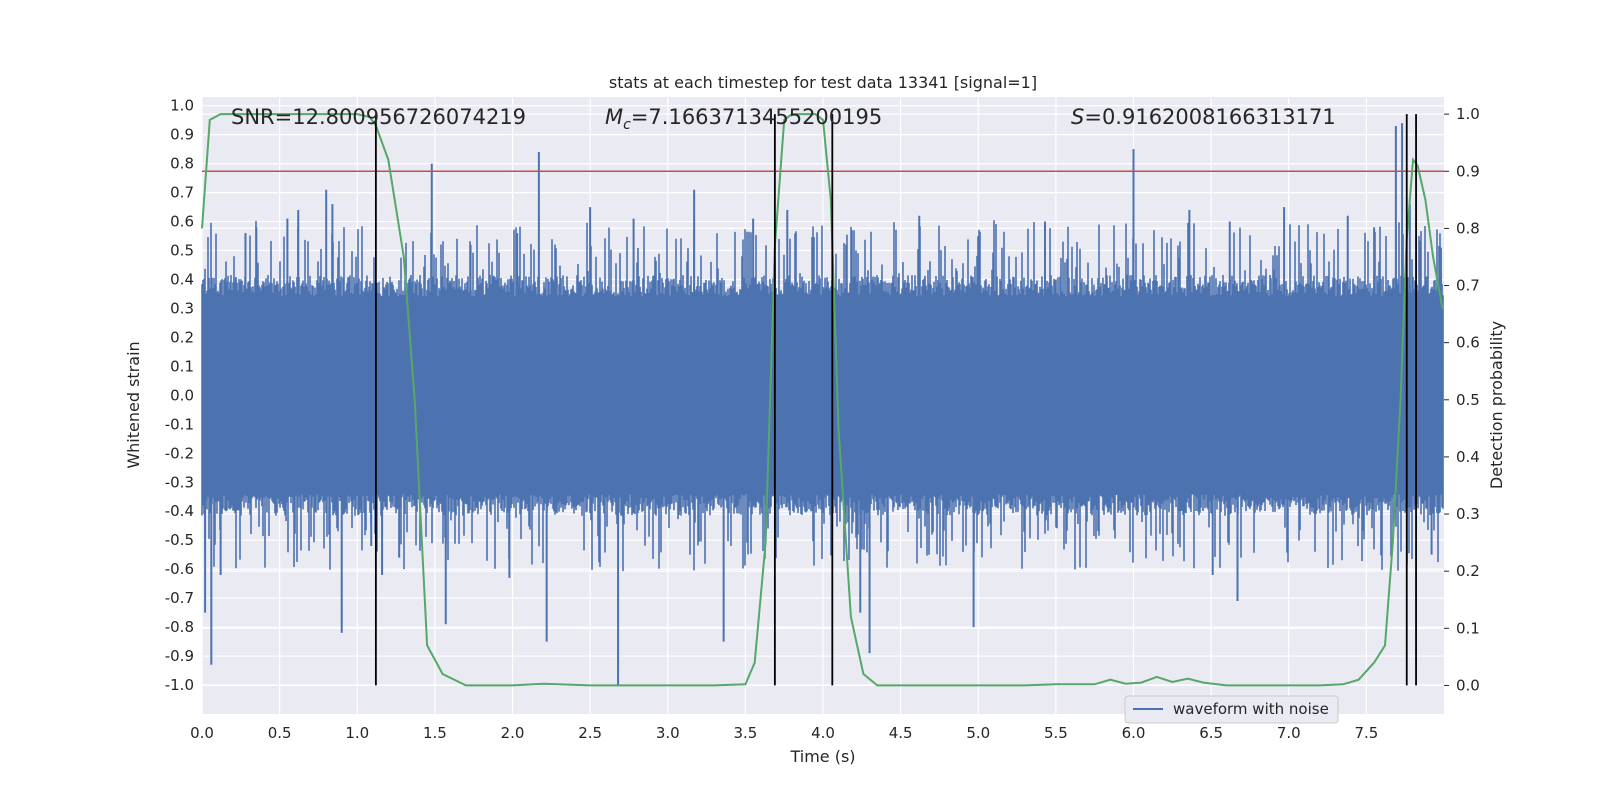  I want to click on y-left-tick-label: 0.0, so click(182, 395).